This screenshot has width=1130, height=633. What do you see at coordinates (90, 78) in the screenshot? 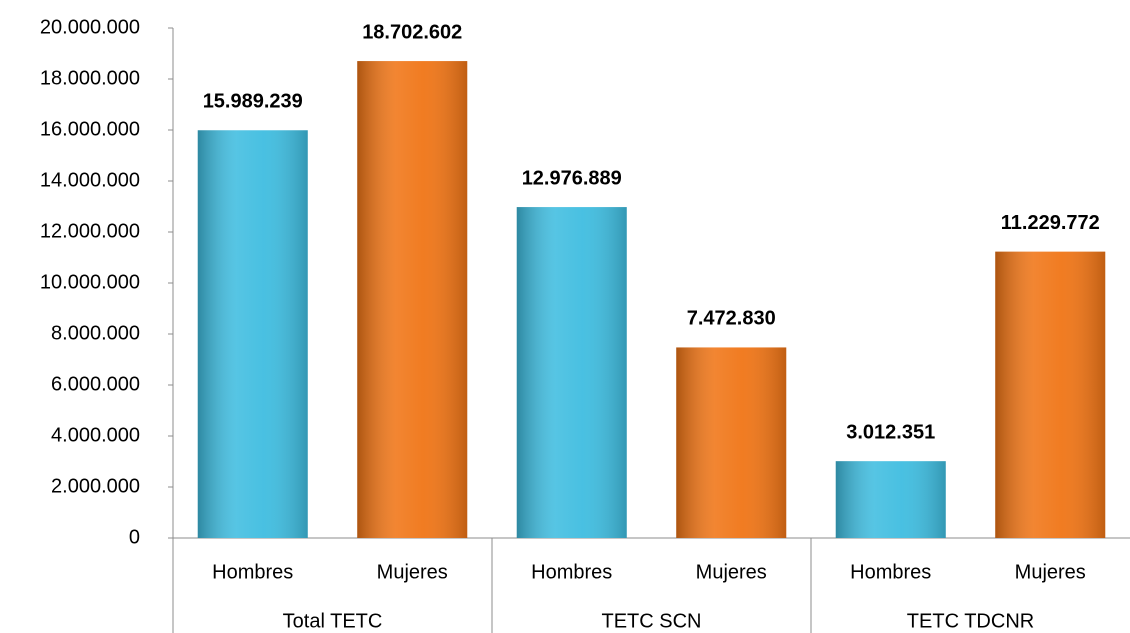
I see `y-tick-label: 18.000.000` at bounding box center [90, 78].